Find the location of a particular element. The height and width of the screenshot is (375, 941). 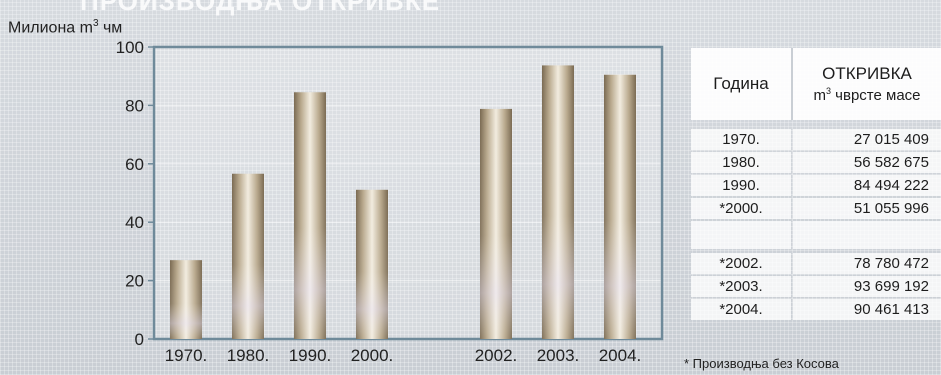

table-header-value-title: ОТКРИВКА is located at coordinates (867, 73).